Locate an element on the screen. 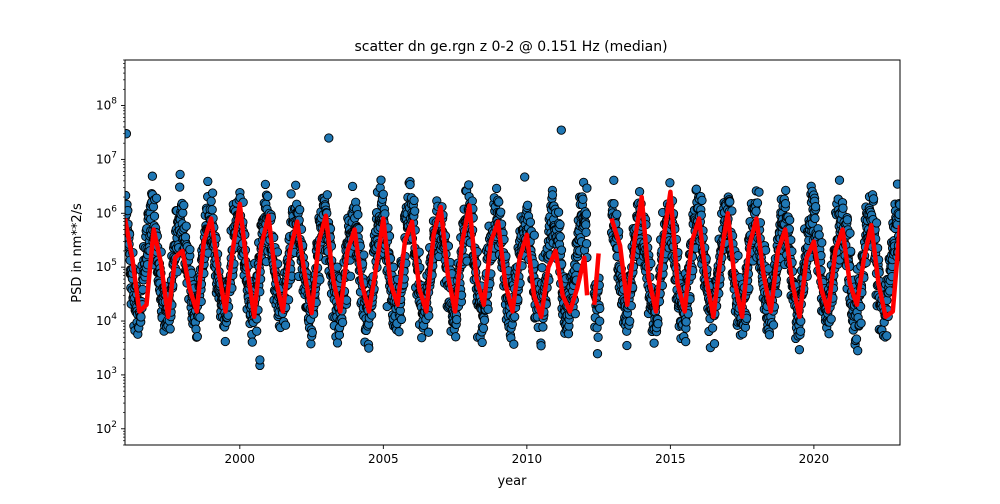 The height and width of the screenshot is (504, 1000). x-tick-label: 2015 is located at coordinates (670, 459).